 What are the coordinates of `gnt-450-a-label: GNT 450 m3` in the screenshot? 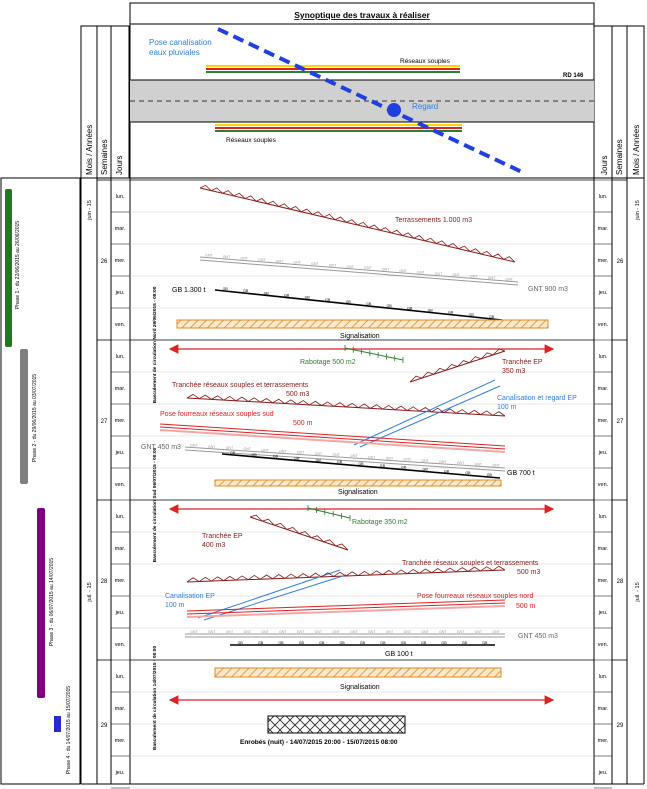 It's located at (161, 447).